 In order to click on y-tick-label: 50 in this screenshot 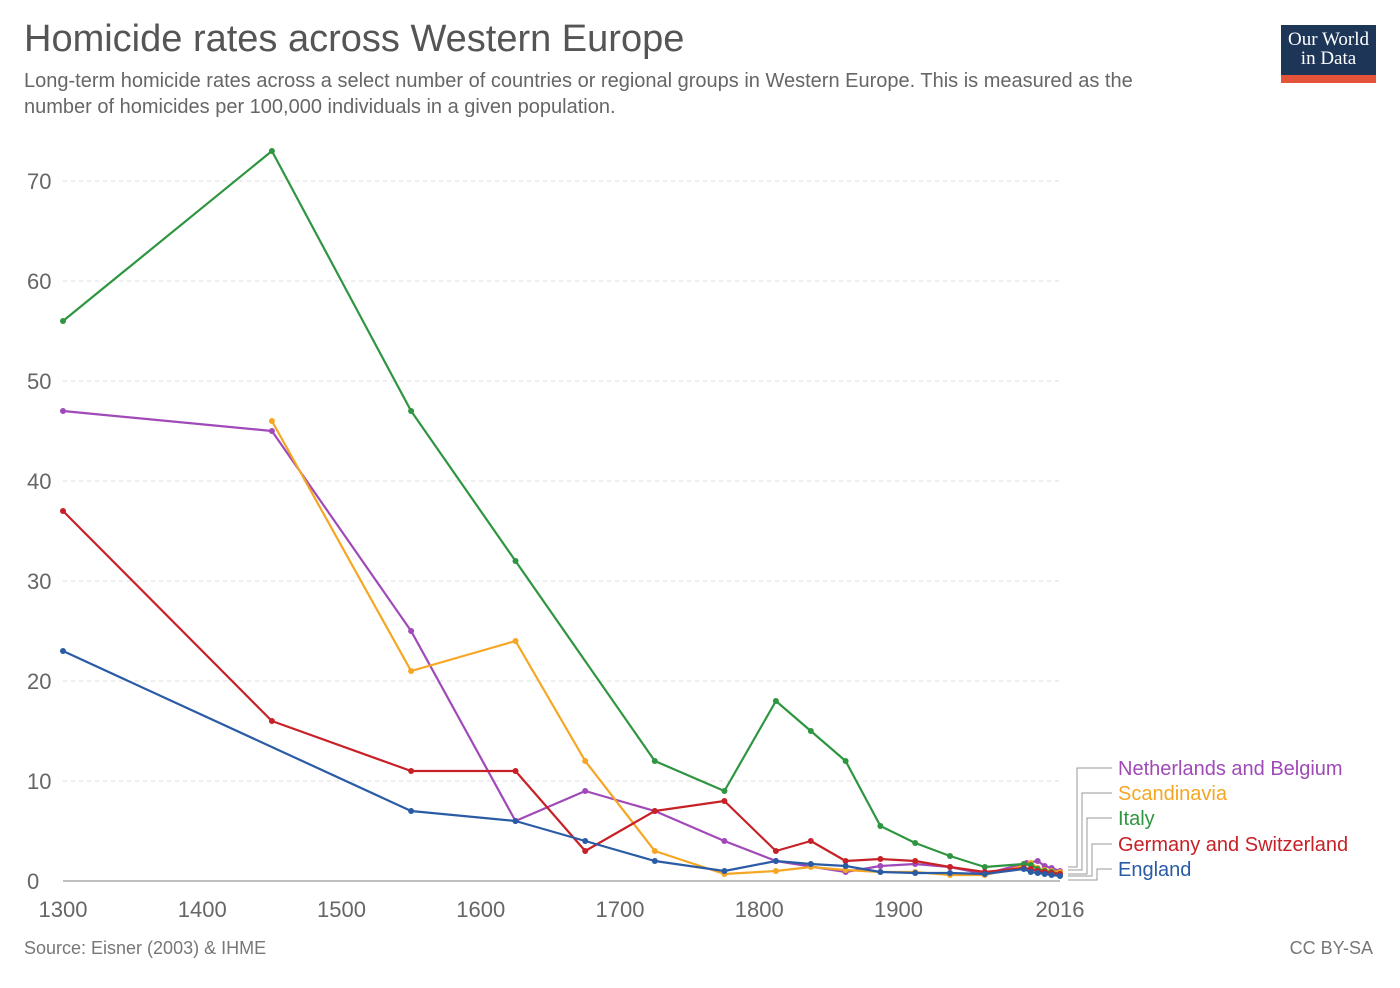, I will do `click(39, 381)`.